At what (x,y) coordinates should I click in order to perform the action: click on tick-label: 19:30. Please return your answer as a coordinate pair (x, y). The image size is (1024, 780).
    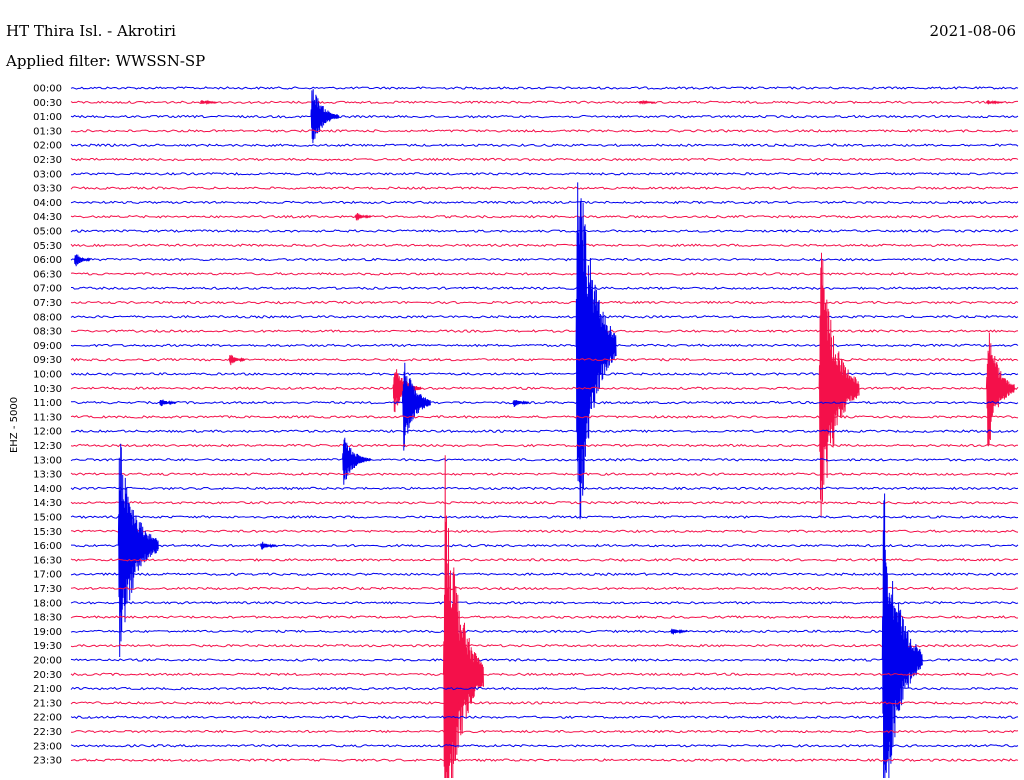
    Looking at the image, I should click on (47, 646).